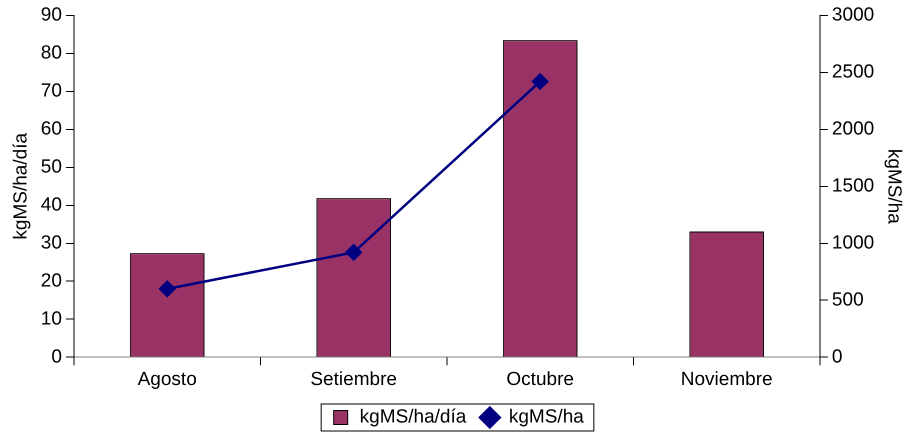 Image resolution: width=919 pixels, height=443 pixels. What do you see at coordinates (853, 72) in the screenshot?
I see `y2-tick-label: 2500` at bounding box center [853, 72].